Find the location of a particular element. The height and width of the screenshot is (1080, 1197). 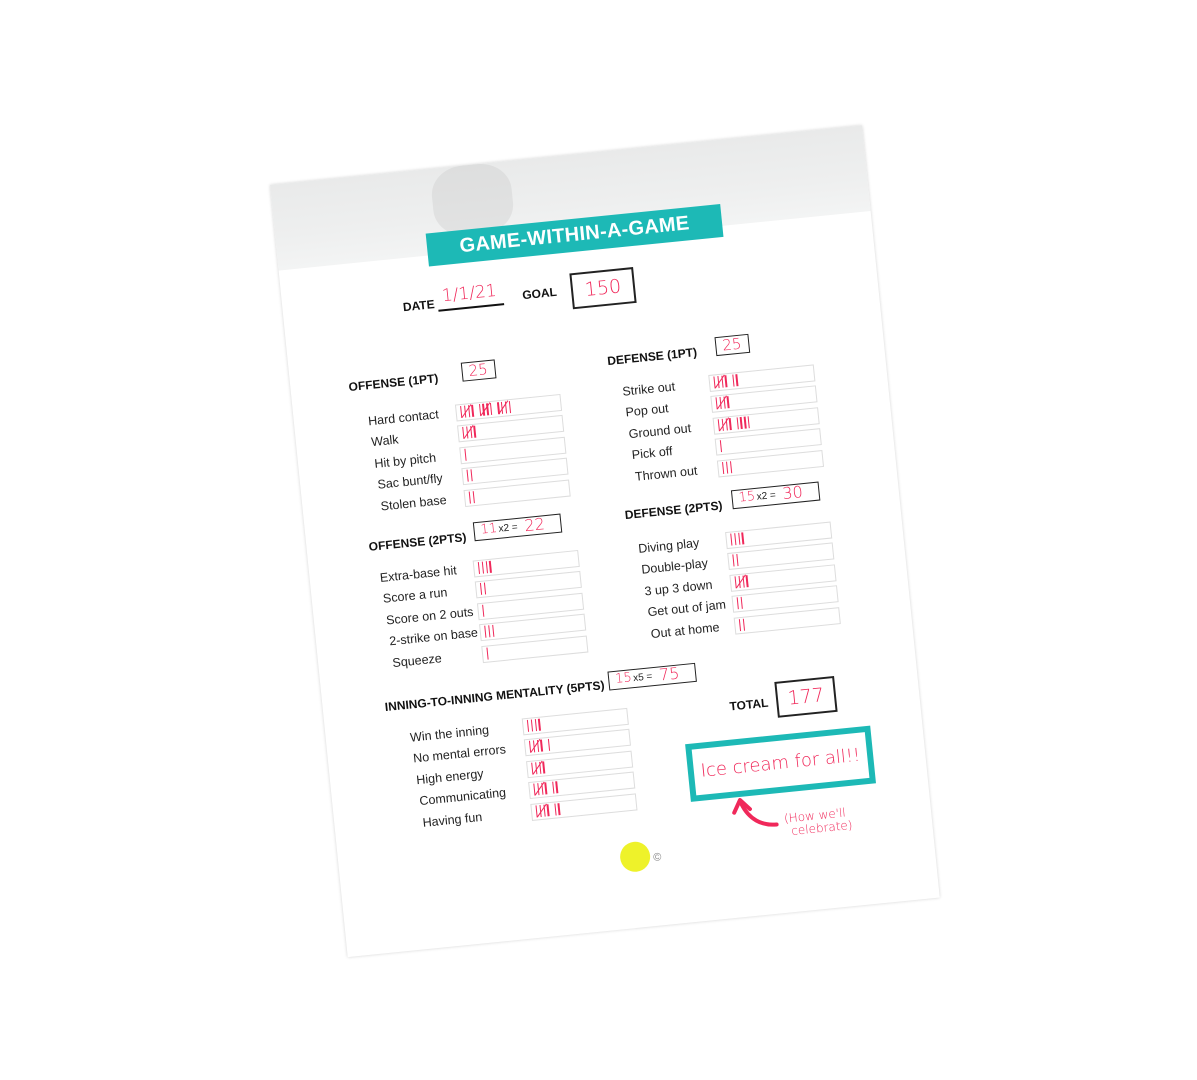

offense2-score-box: 11 x2 = 22 is located at coordinates (517, 527).